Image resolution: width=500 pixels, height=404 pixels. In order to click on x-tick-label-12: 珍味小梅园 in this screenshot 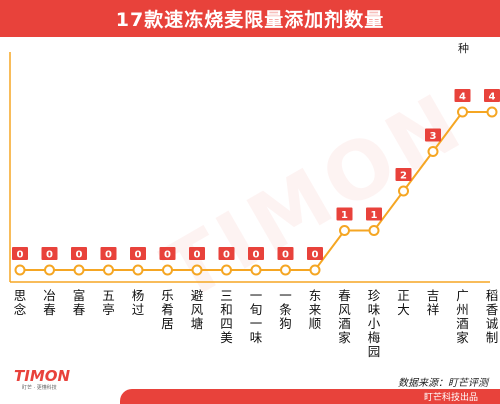, I will do `click(374, 323)`.